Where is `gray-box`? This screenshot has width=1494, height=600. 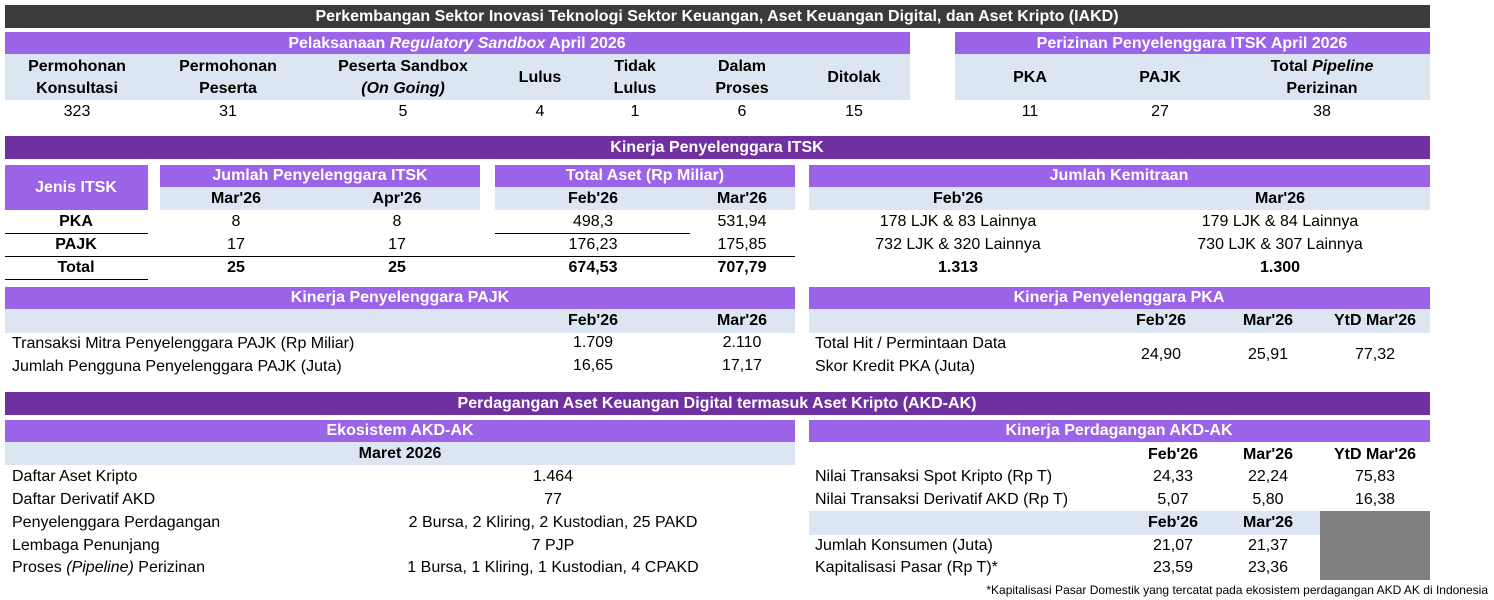 gray-box is located at coordinates (1375, 545).